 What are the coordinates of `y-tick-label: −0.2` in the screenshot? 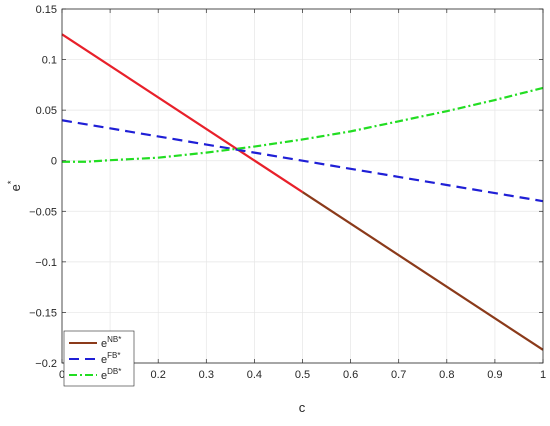 It's located at (46, 364).